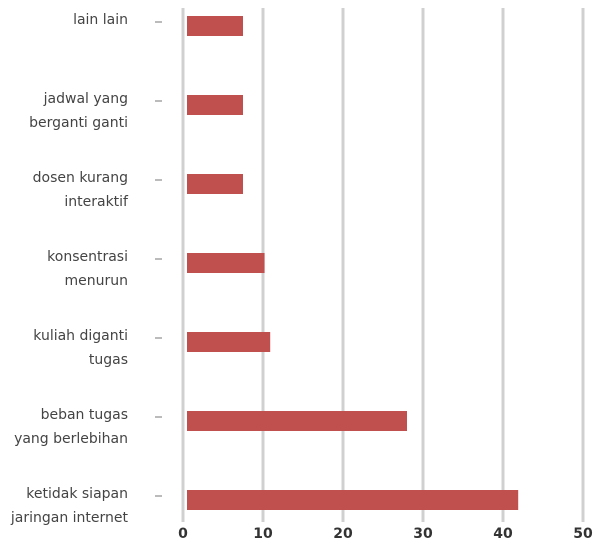 This screenshot has height=539, width=595. What do you see at coordinates (503, 532) in the screenshot?
I see `x-tick-label: 40` at bounding box center [503, 532].